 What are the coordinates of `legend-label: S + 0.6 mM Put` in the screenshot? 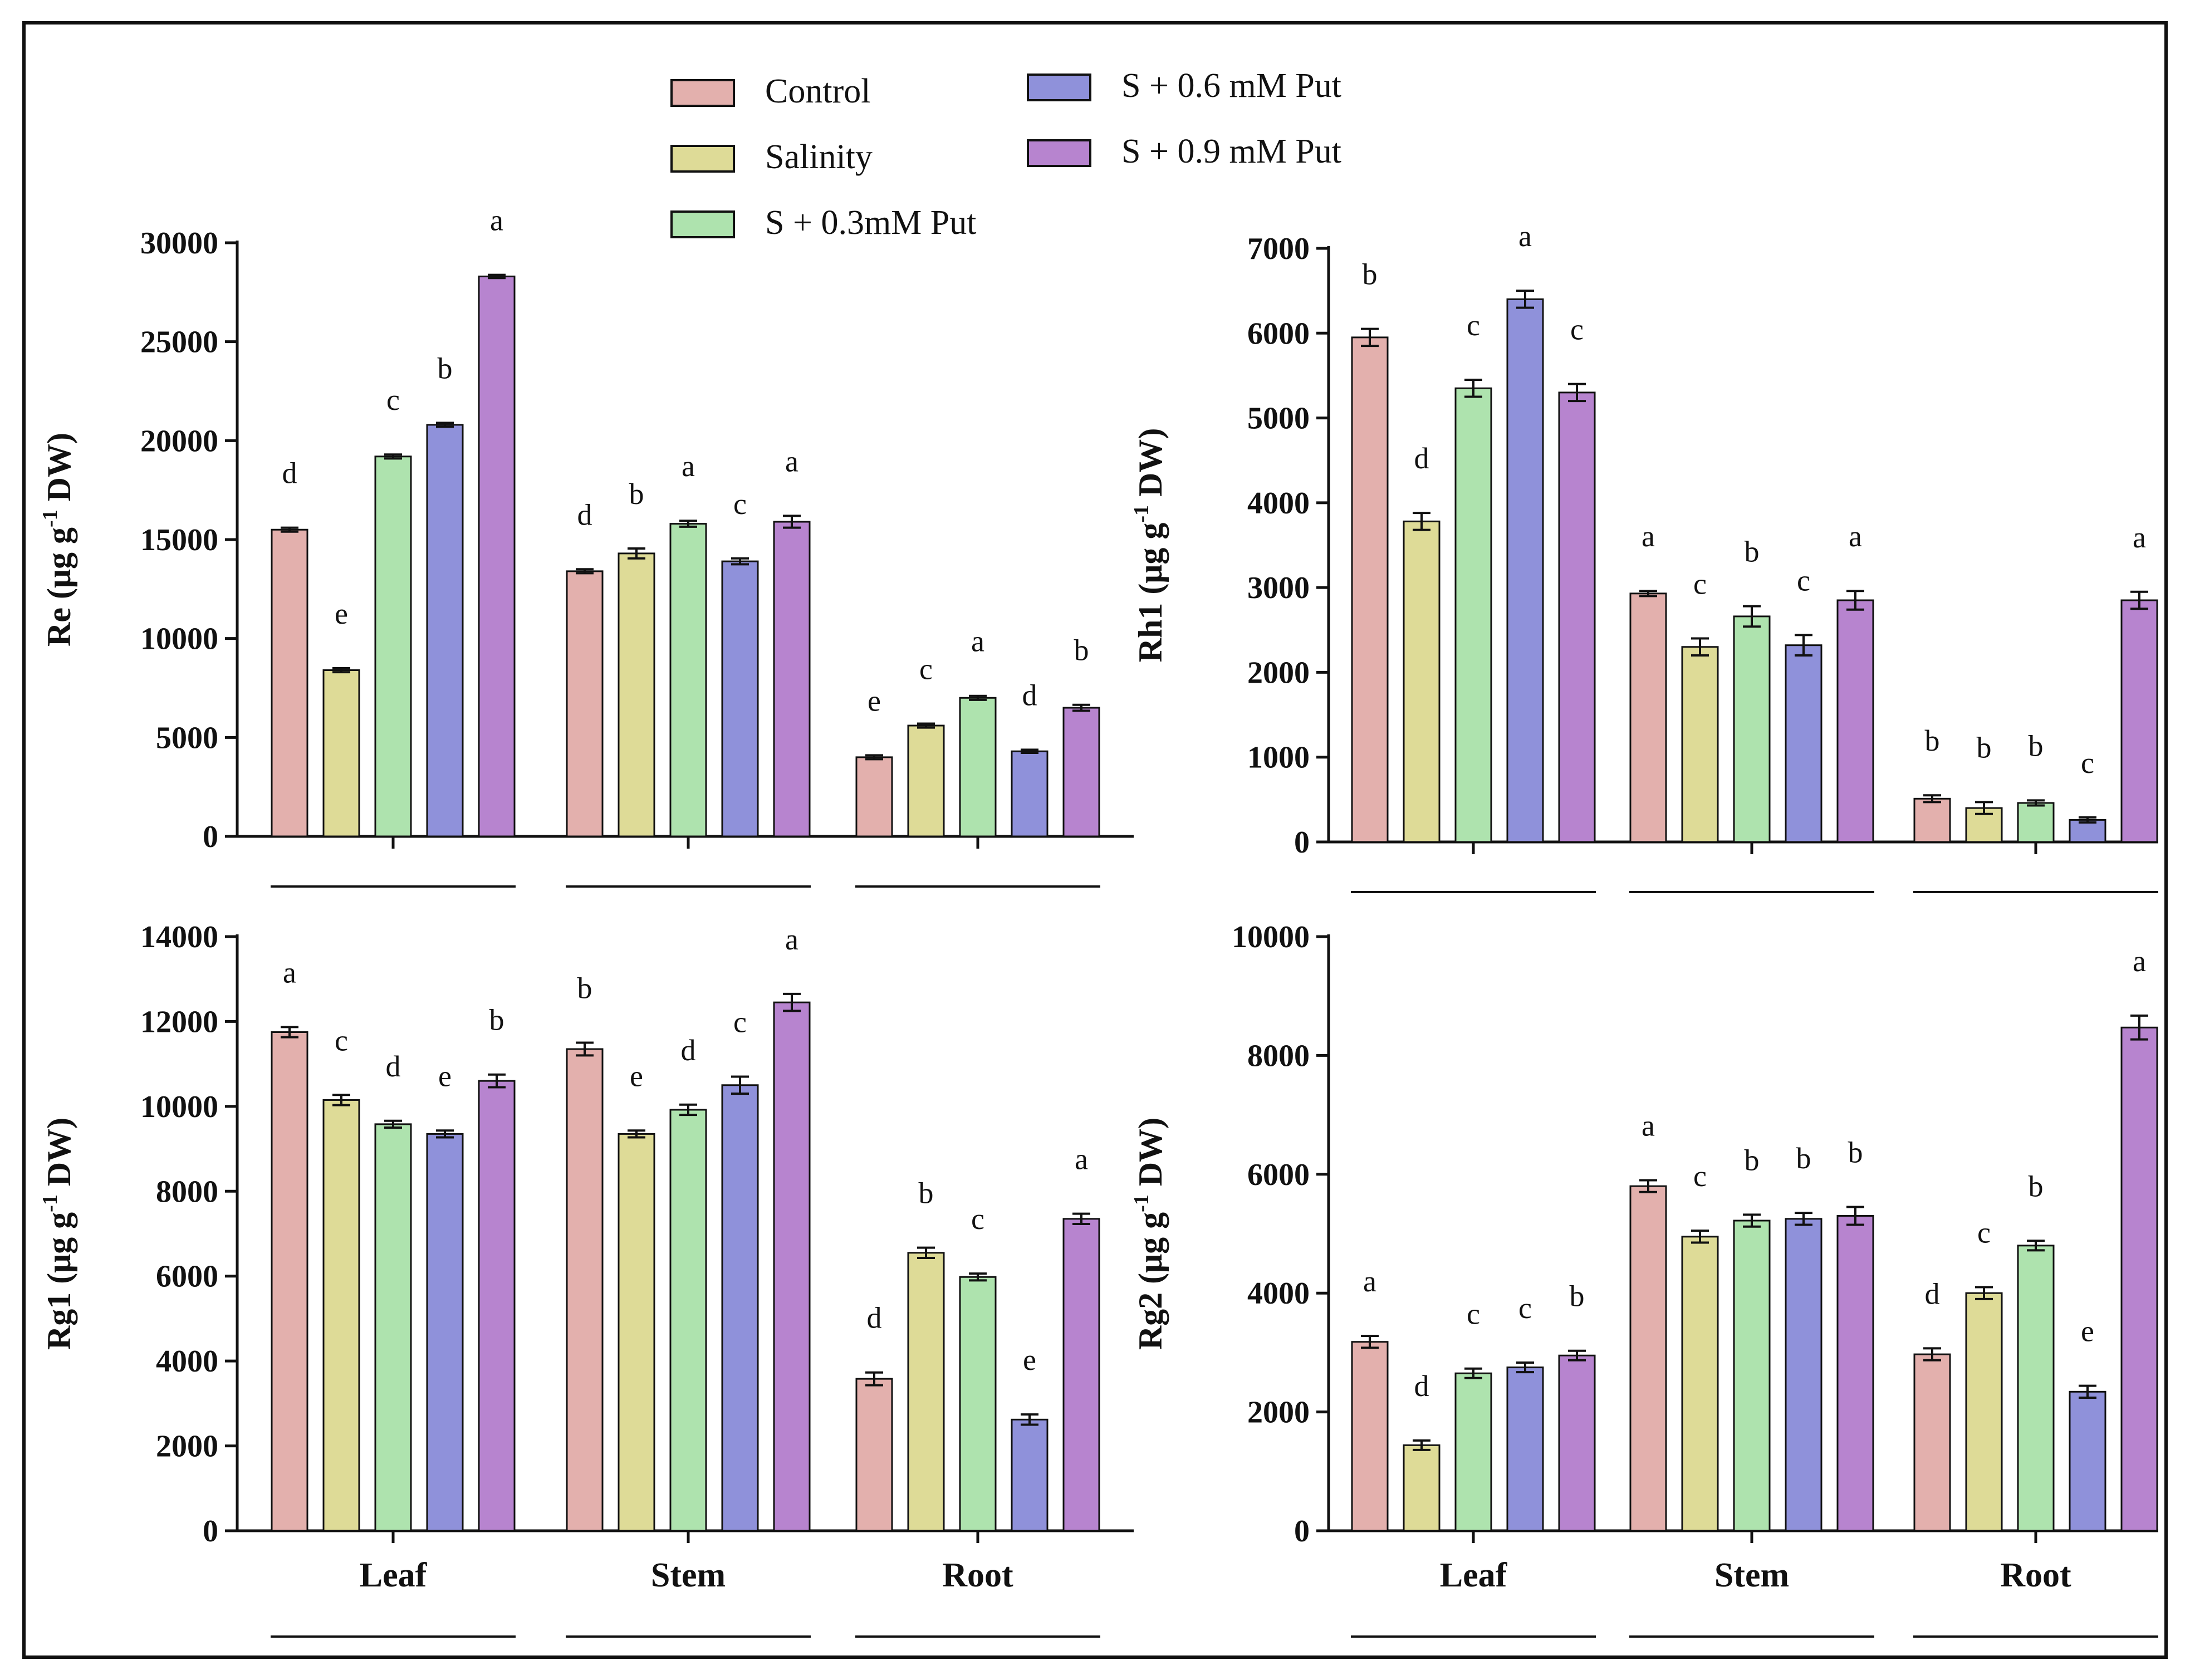 It's located at (1231, 86).